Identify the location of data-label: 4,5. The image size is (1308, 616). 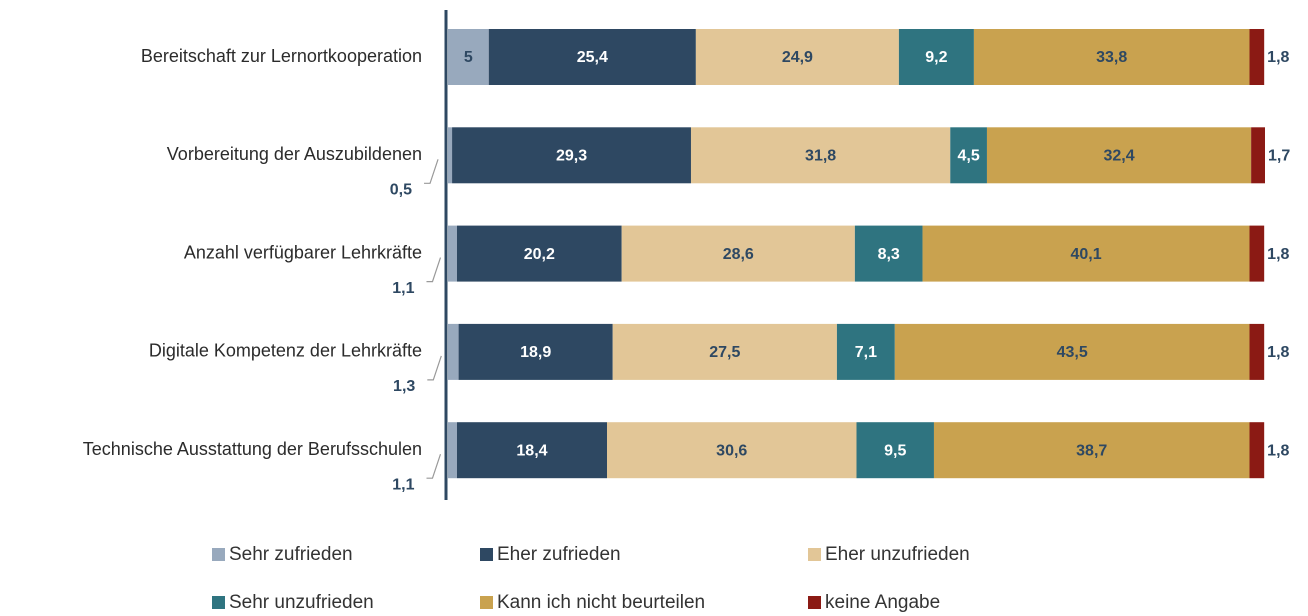
(968, 156).